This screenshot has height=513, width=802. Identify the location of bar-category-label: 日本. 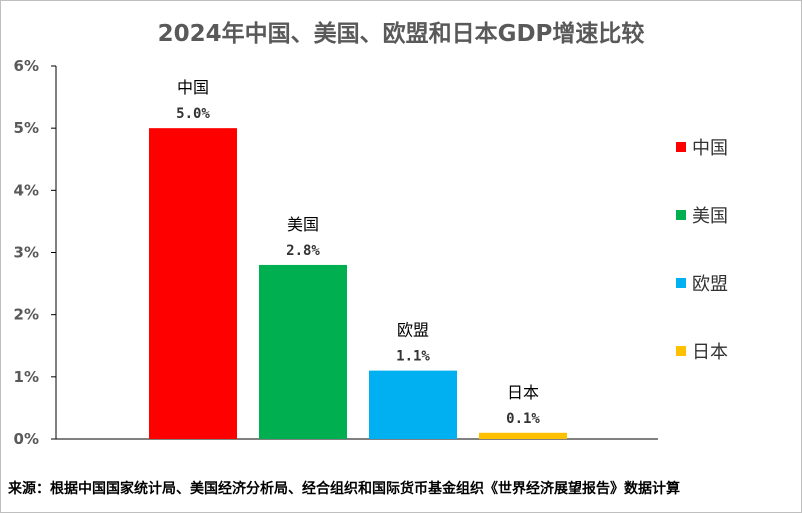
(523, 392).